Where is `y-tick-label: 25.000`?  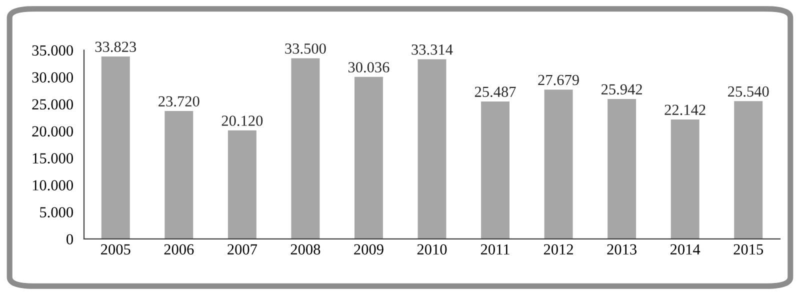 y-tick-label: 25.000 is located at coordinates (52, 104).